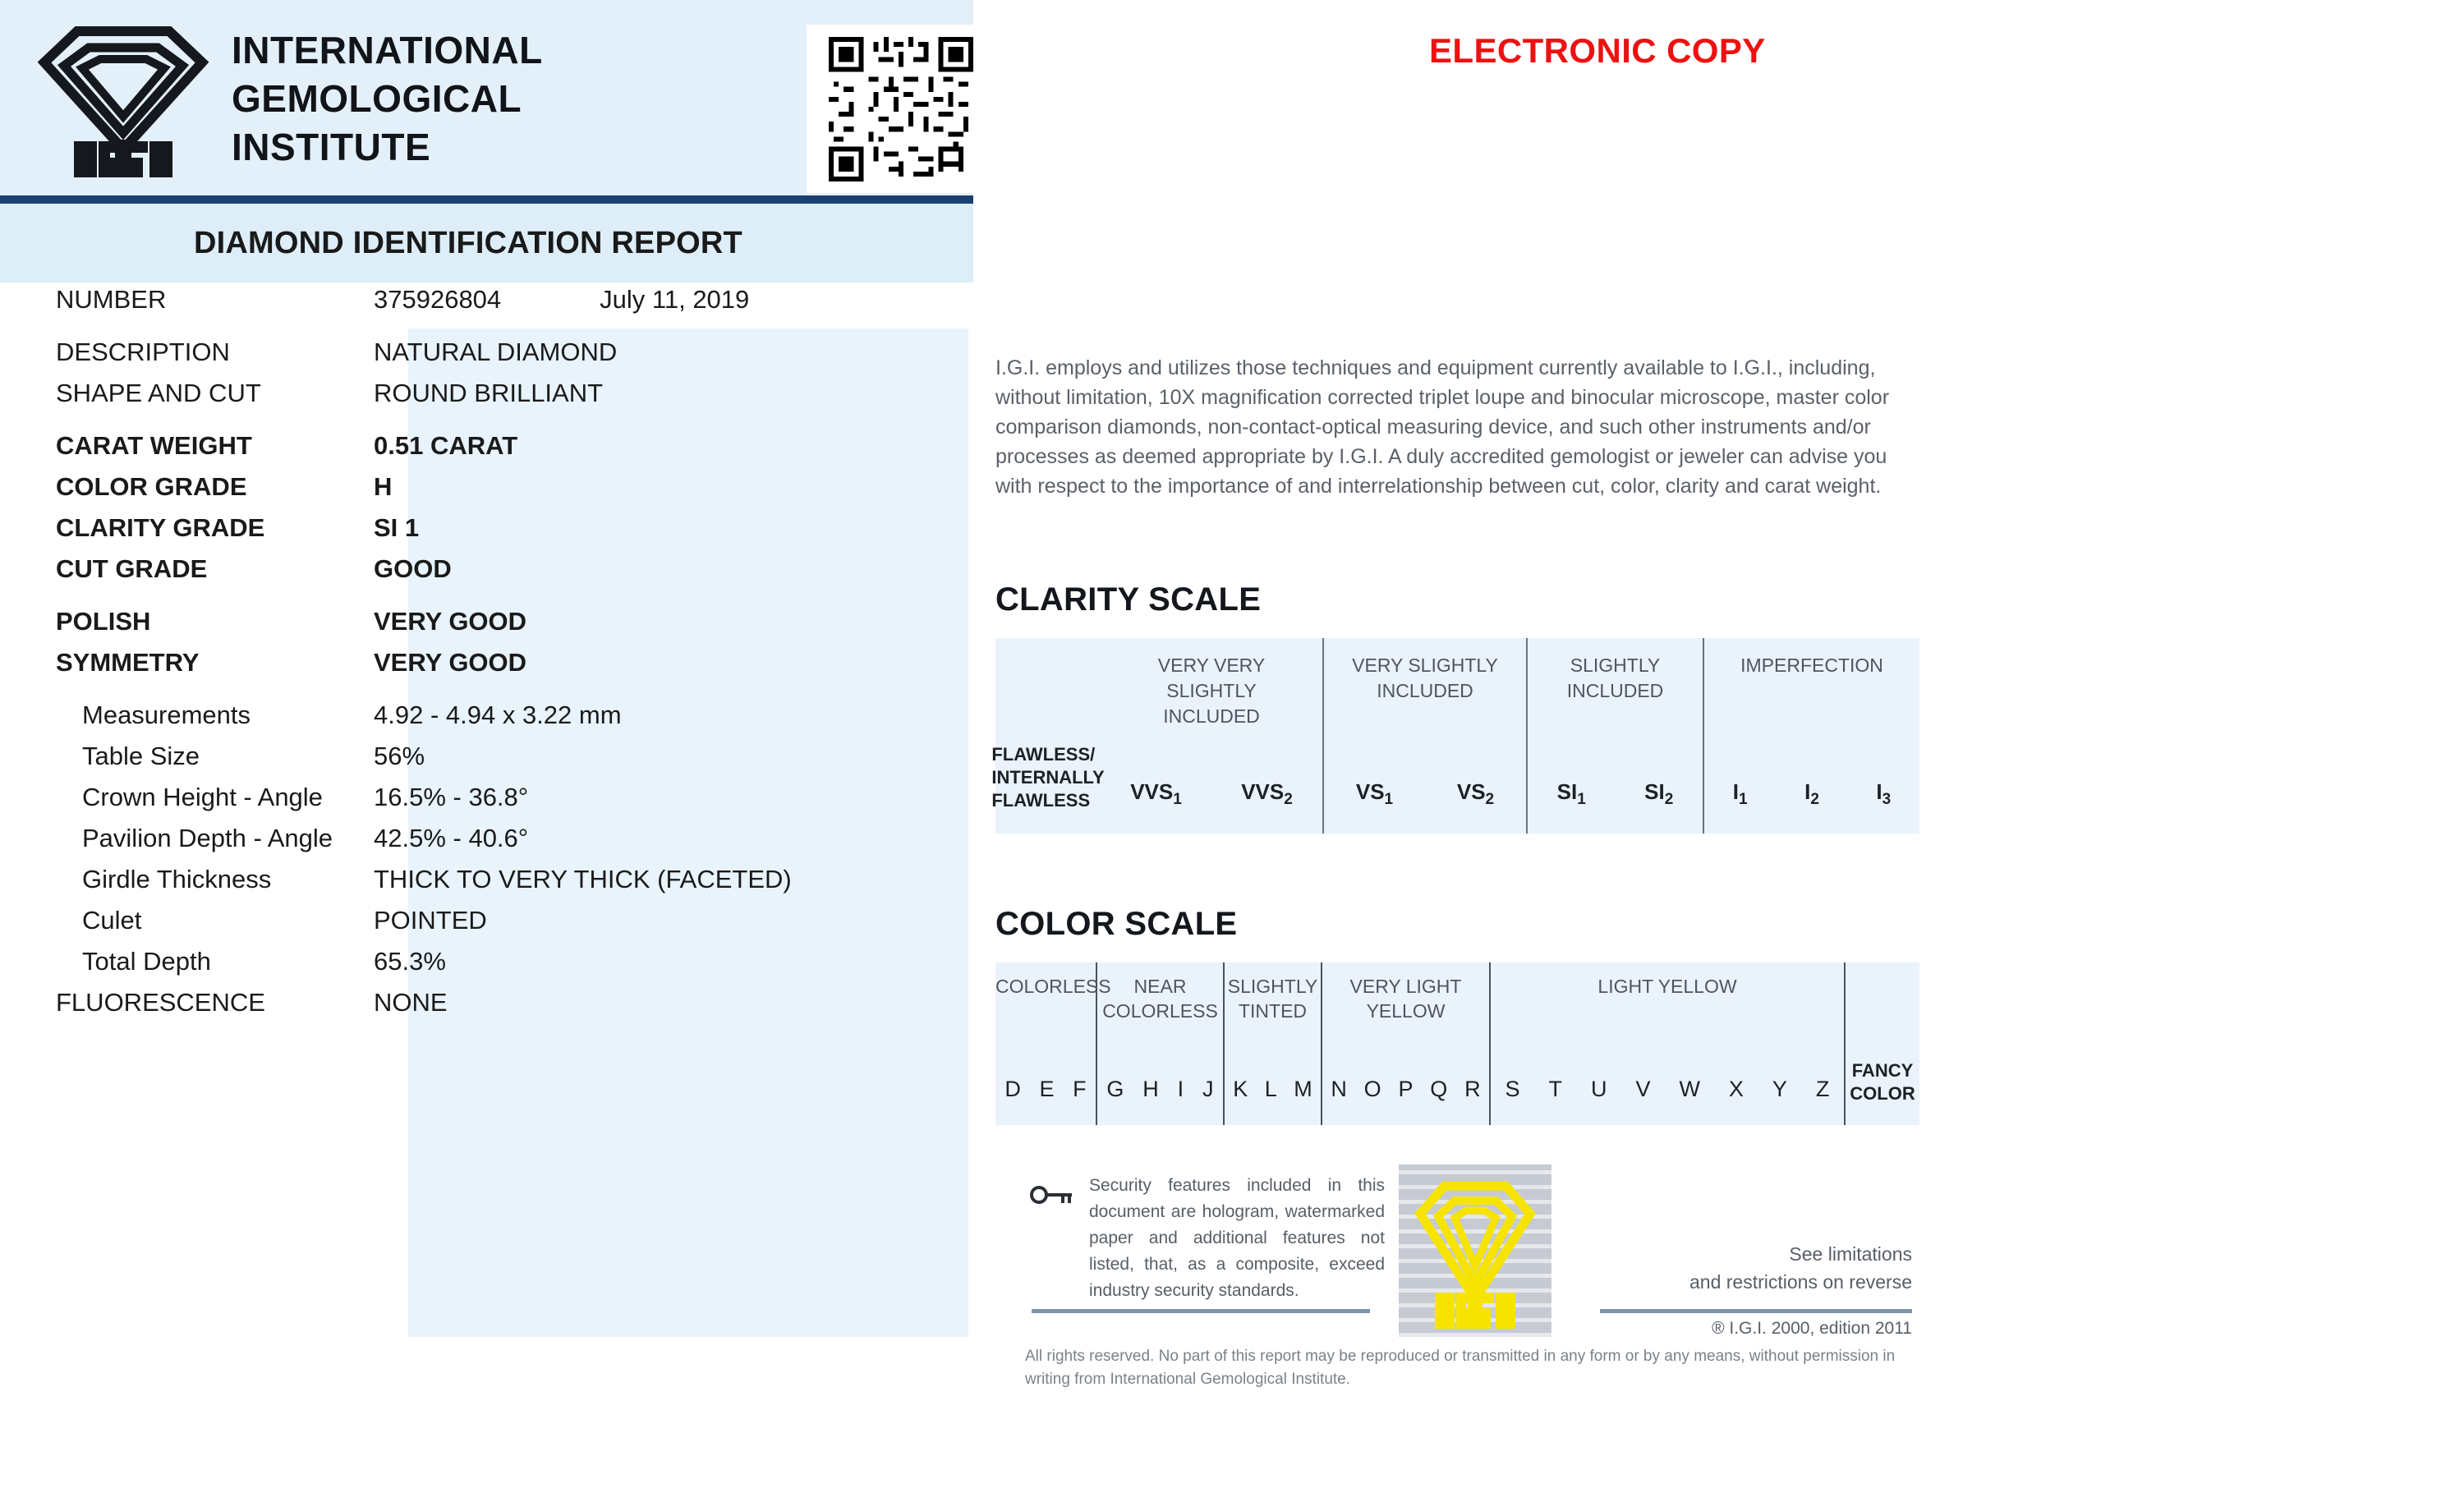  I want to click on color-letter: Y, so click(1780, 1089).